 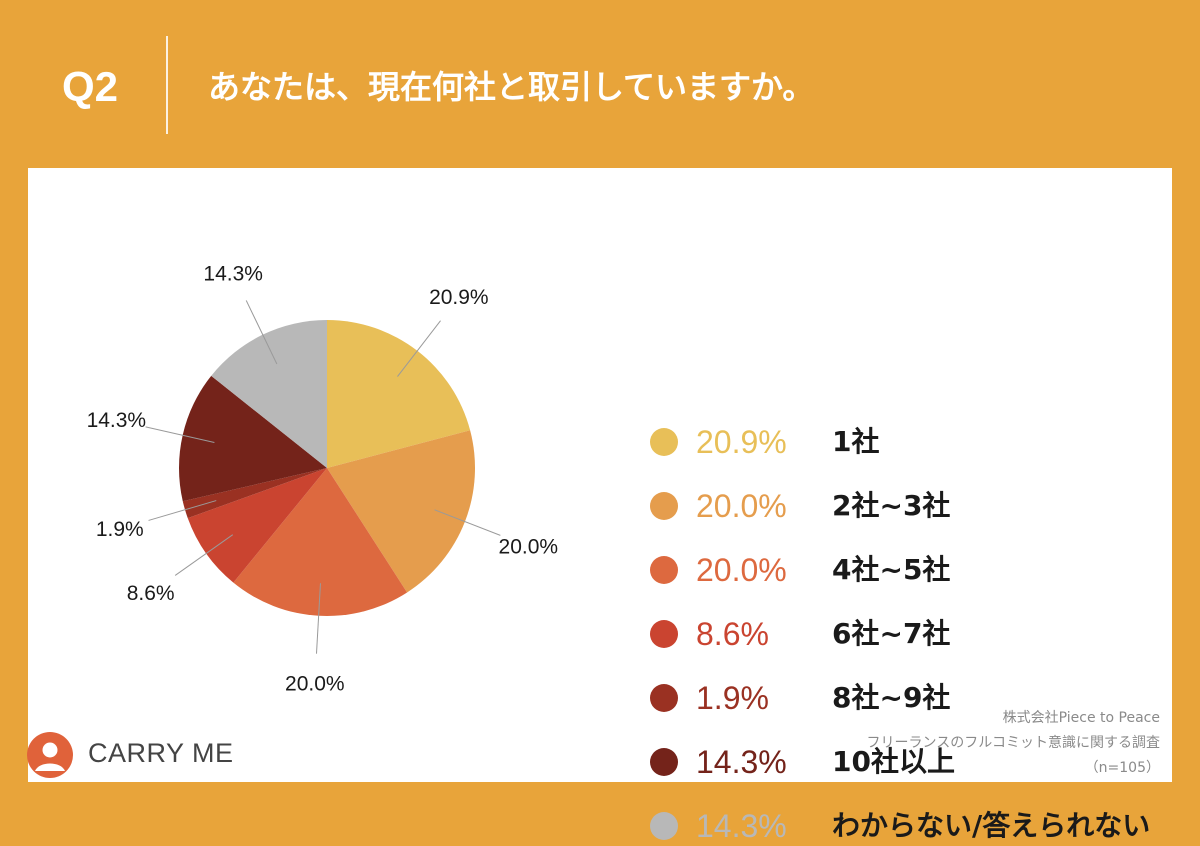 I want to click on legend-category: 6社~7社, so click(x=891, y=633).